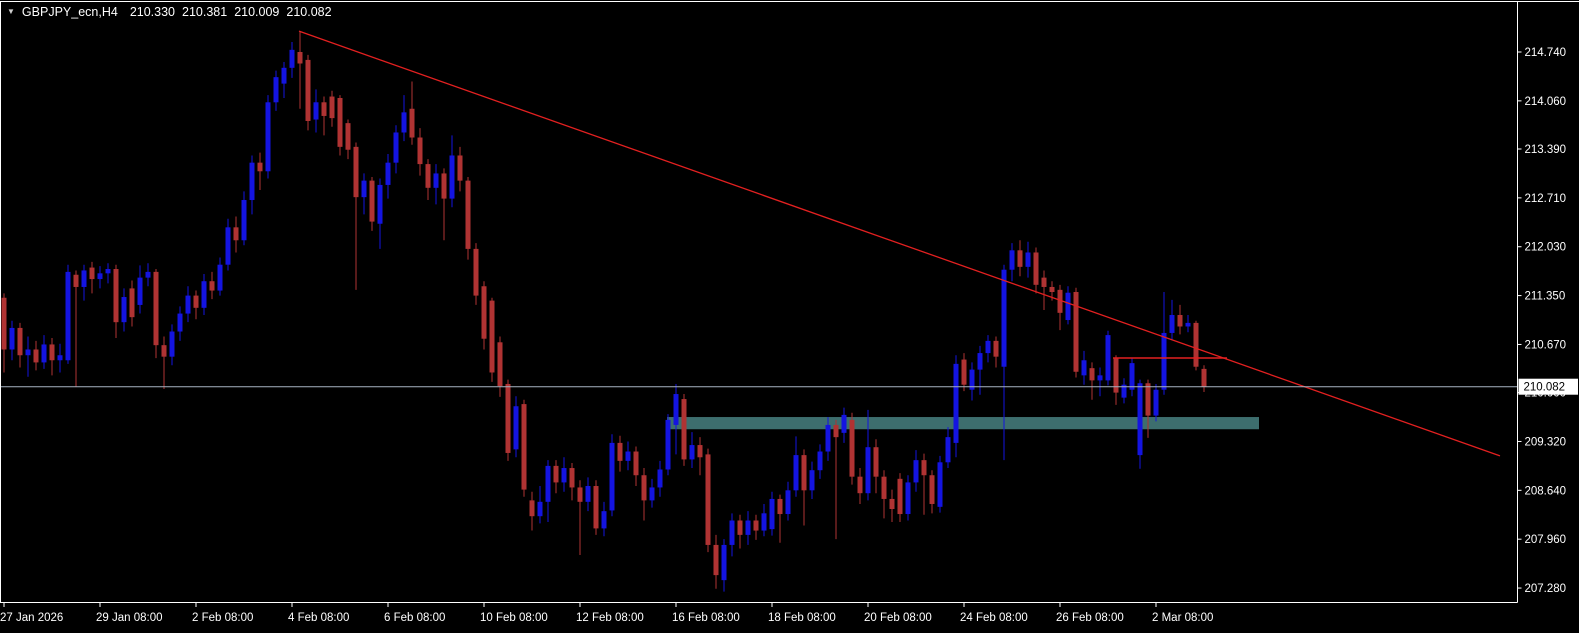  Describe the element at coordinates (205, 12) in the screenshot. I see `quote-high: 210.381` at that location.